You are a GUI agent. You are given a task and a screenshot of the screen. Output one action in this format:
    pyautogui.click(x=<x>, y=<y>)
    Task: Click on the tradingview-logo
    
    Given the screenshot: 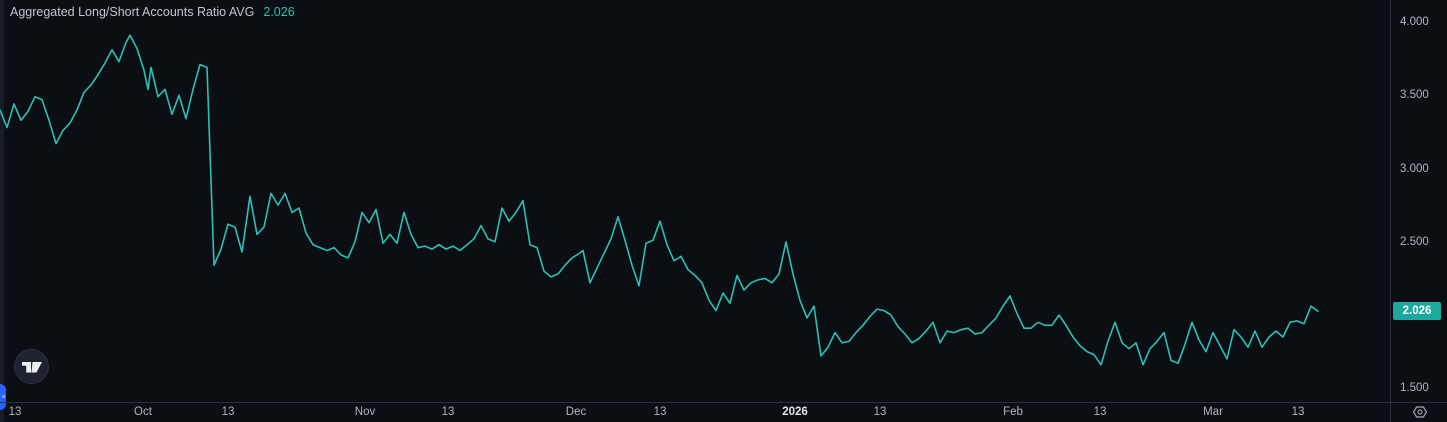 What is the action you would take?
    pyautogui.click(x=31, y=366)
    